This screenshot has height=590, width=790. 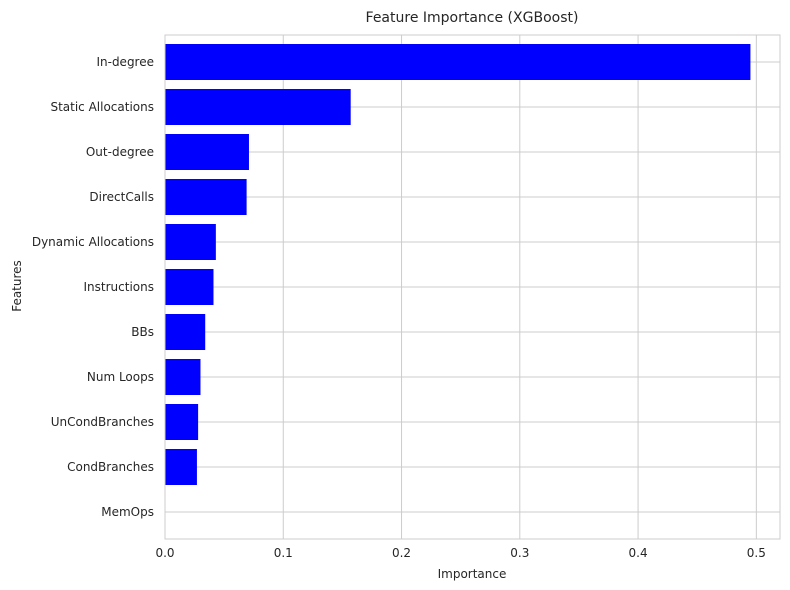 I want to click on x-tick-label: 0.3, so click(x=519, y=553).